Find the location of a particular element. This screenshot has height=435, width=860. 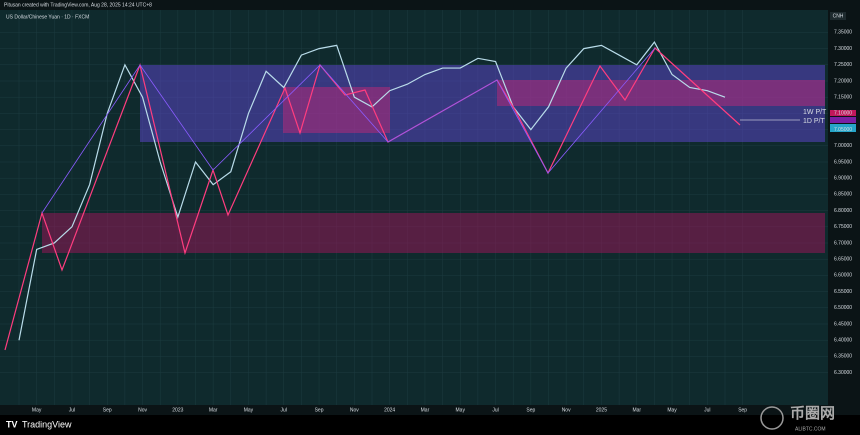

watermark-sub: ALIBTC.COM is located at coordinates (810, 429).